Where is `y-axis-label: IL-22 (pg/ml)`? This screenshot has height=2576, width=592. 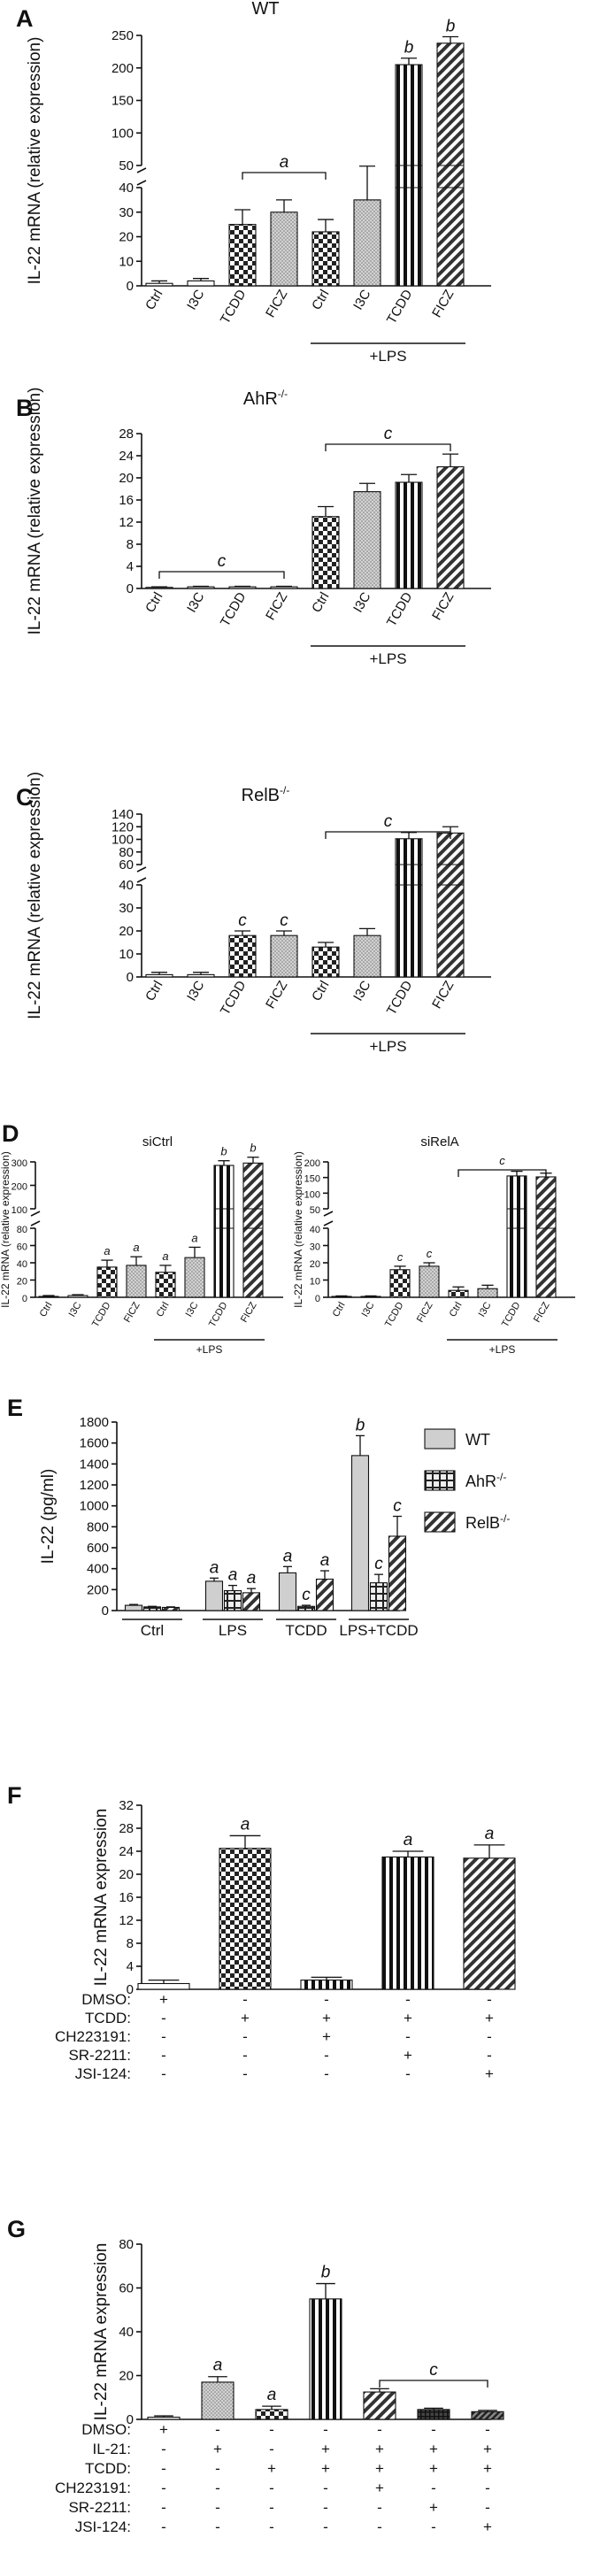 y-axis-label: IL-22 (pg/ml) is located at coordinates (48, 1517).